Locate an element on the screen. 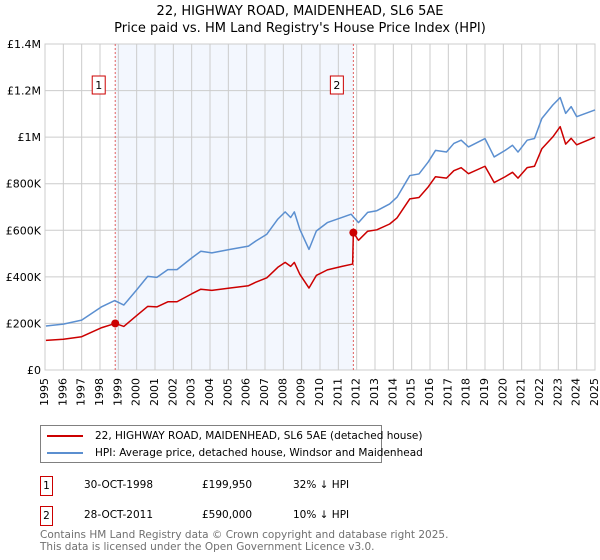 The width and height of the screenshot is (600, 560). x-tick-label: 2009 is located at coordinates (301, 392).